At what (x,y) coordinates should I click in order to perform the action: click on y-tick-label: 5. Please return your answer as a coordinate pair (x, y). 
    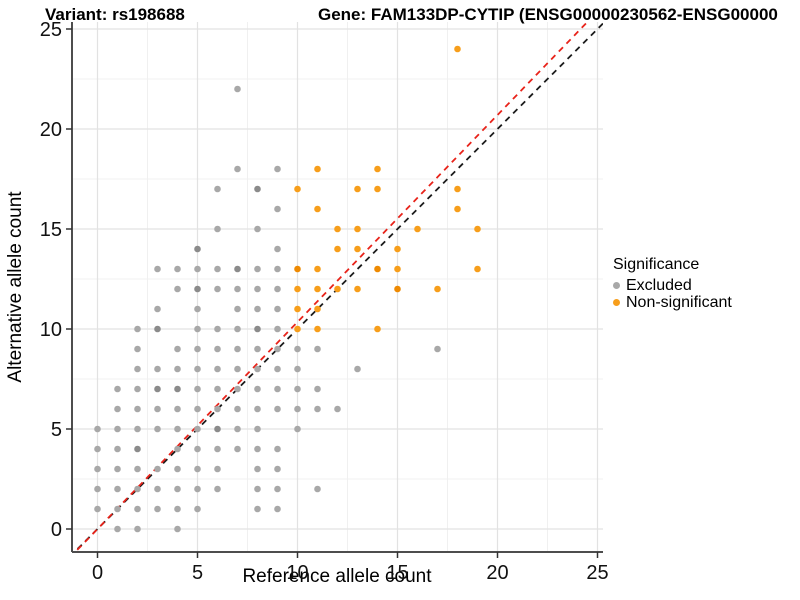
    Looking at the image, I should click on (56, 430).